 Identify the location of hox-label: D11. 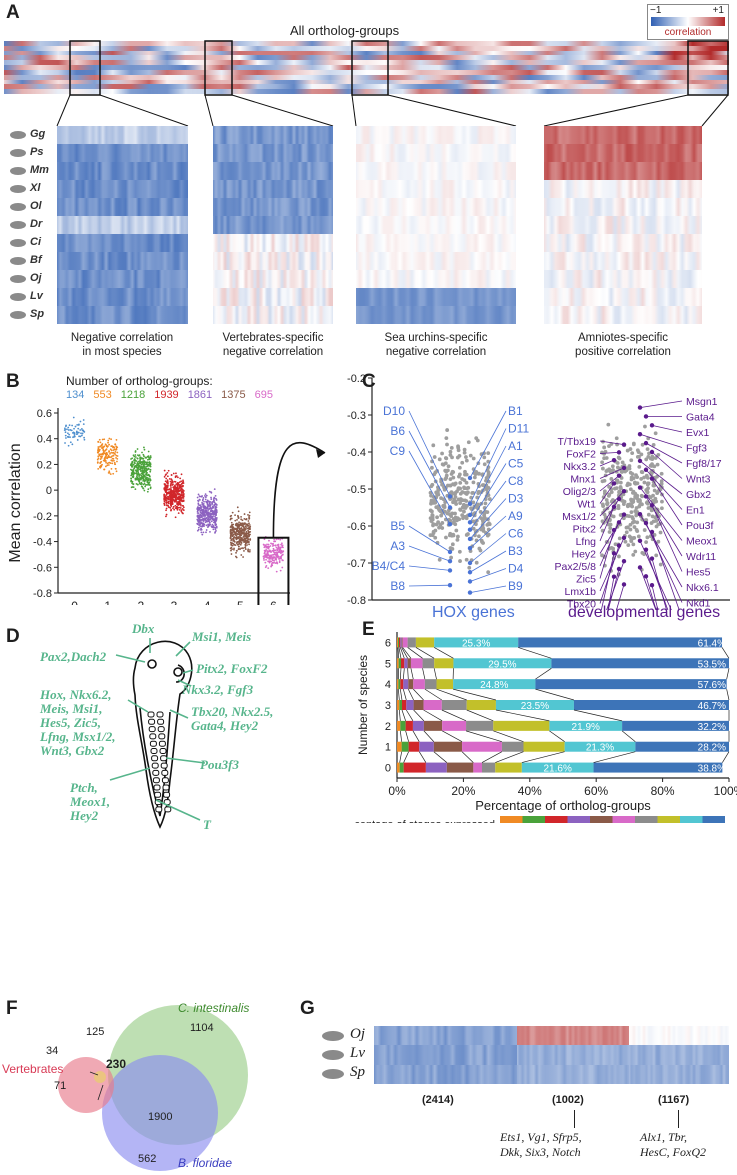
(518, 429).